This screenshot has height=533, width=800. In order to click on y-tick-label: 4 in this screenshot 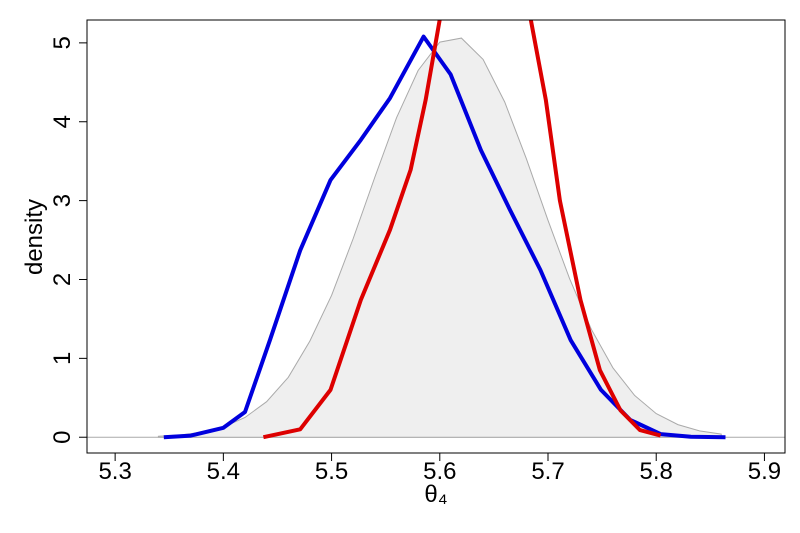, I will do `click(62, 121)`.